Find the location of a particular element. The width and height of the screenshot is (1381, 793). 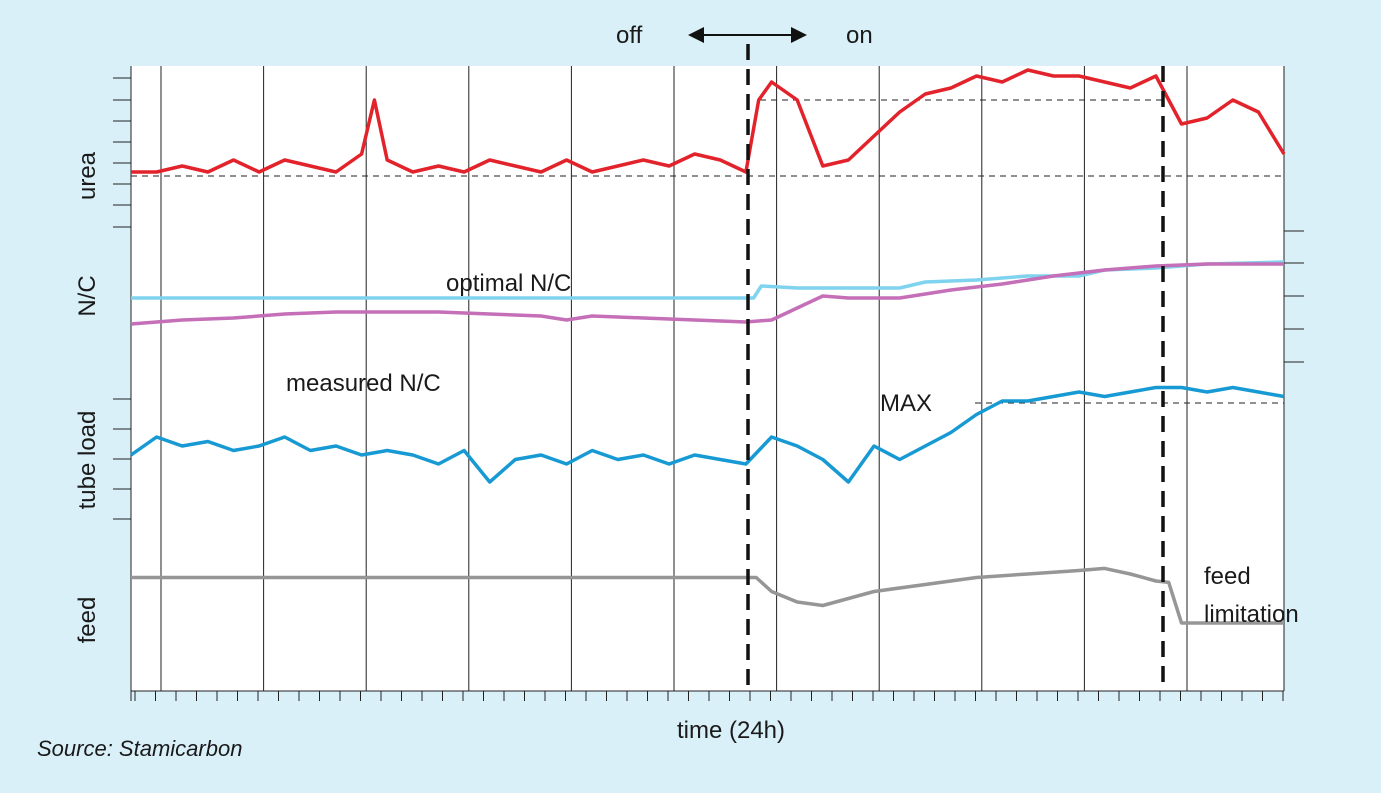

feed-limitation-label-1: feed is located at coordinates (1227, 576).